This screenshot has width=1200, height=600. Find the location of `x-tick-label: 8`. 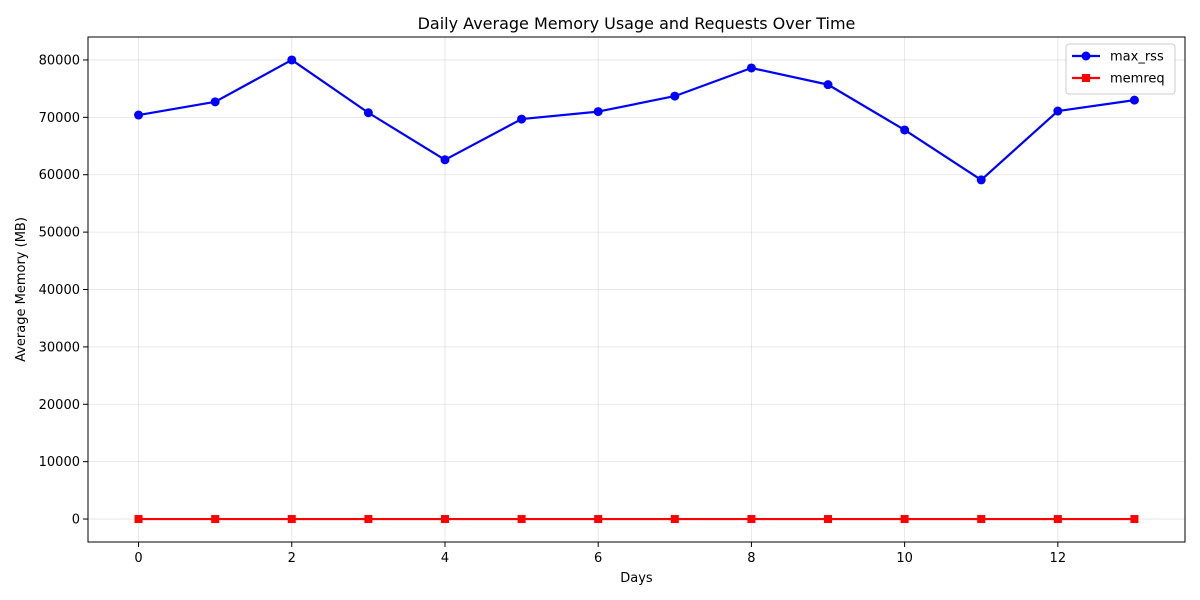

x-tick-label: 8 is located at coordinates (751, 558).